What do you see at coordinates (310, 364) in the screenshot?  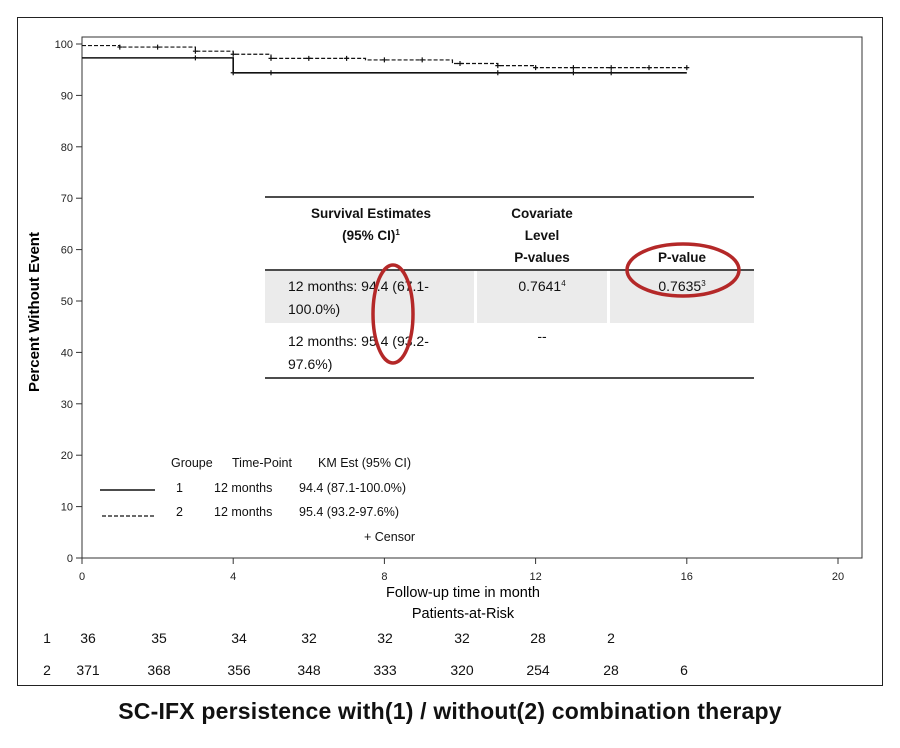 I see `inset-row-2-estimate-line2: 97.6%)` at bounding box center [310, 364].